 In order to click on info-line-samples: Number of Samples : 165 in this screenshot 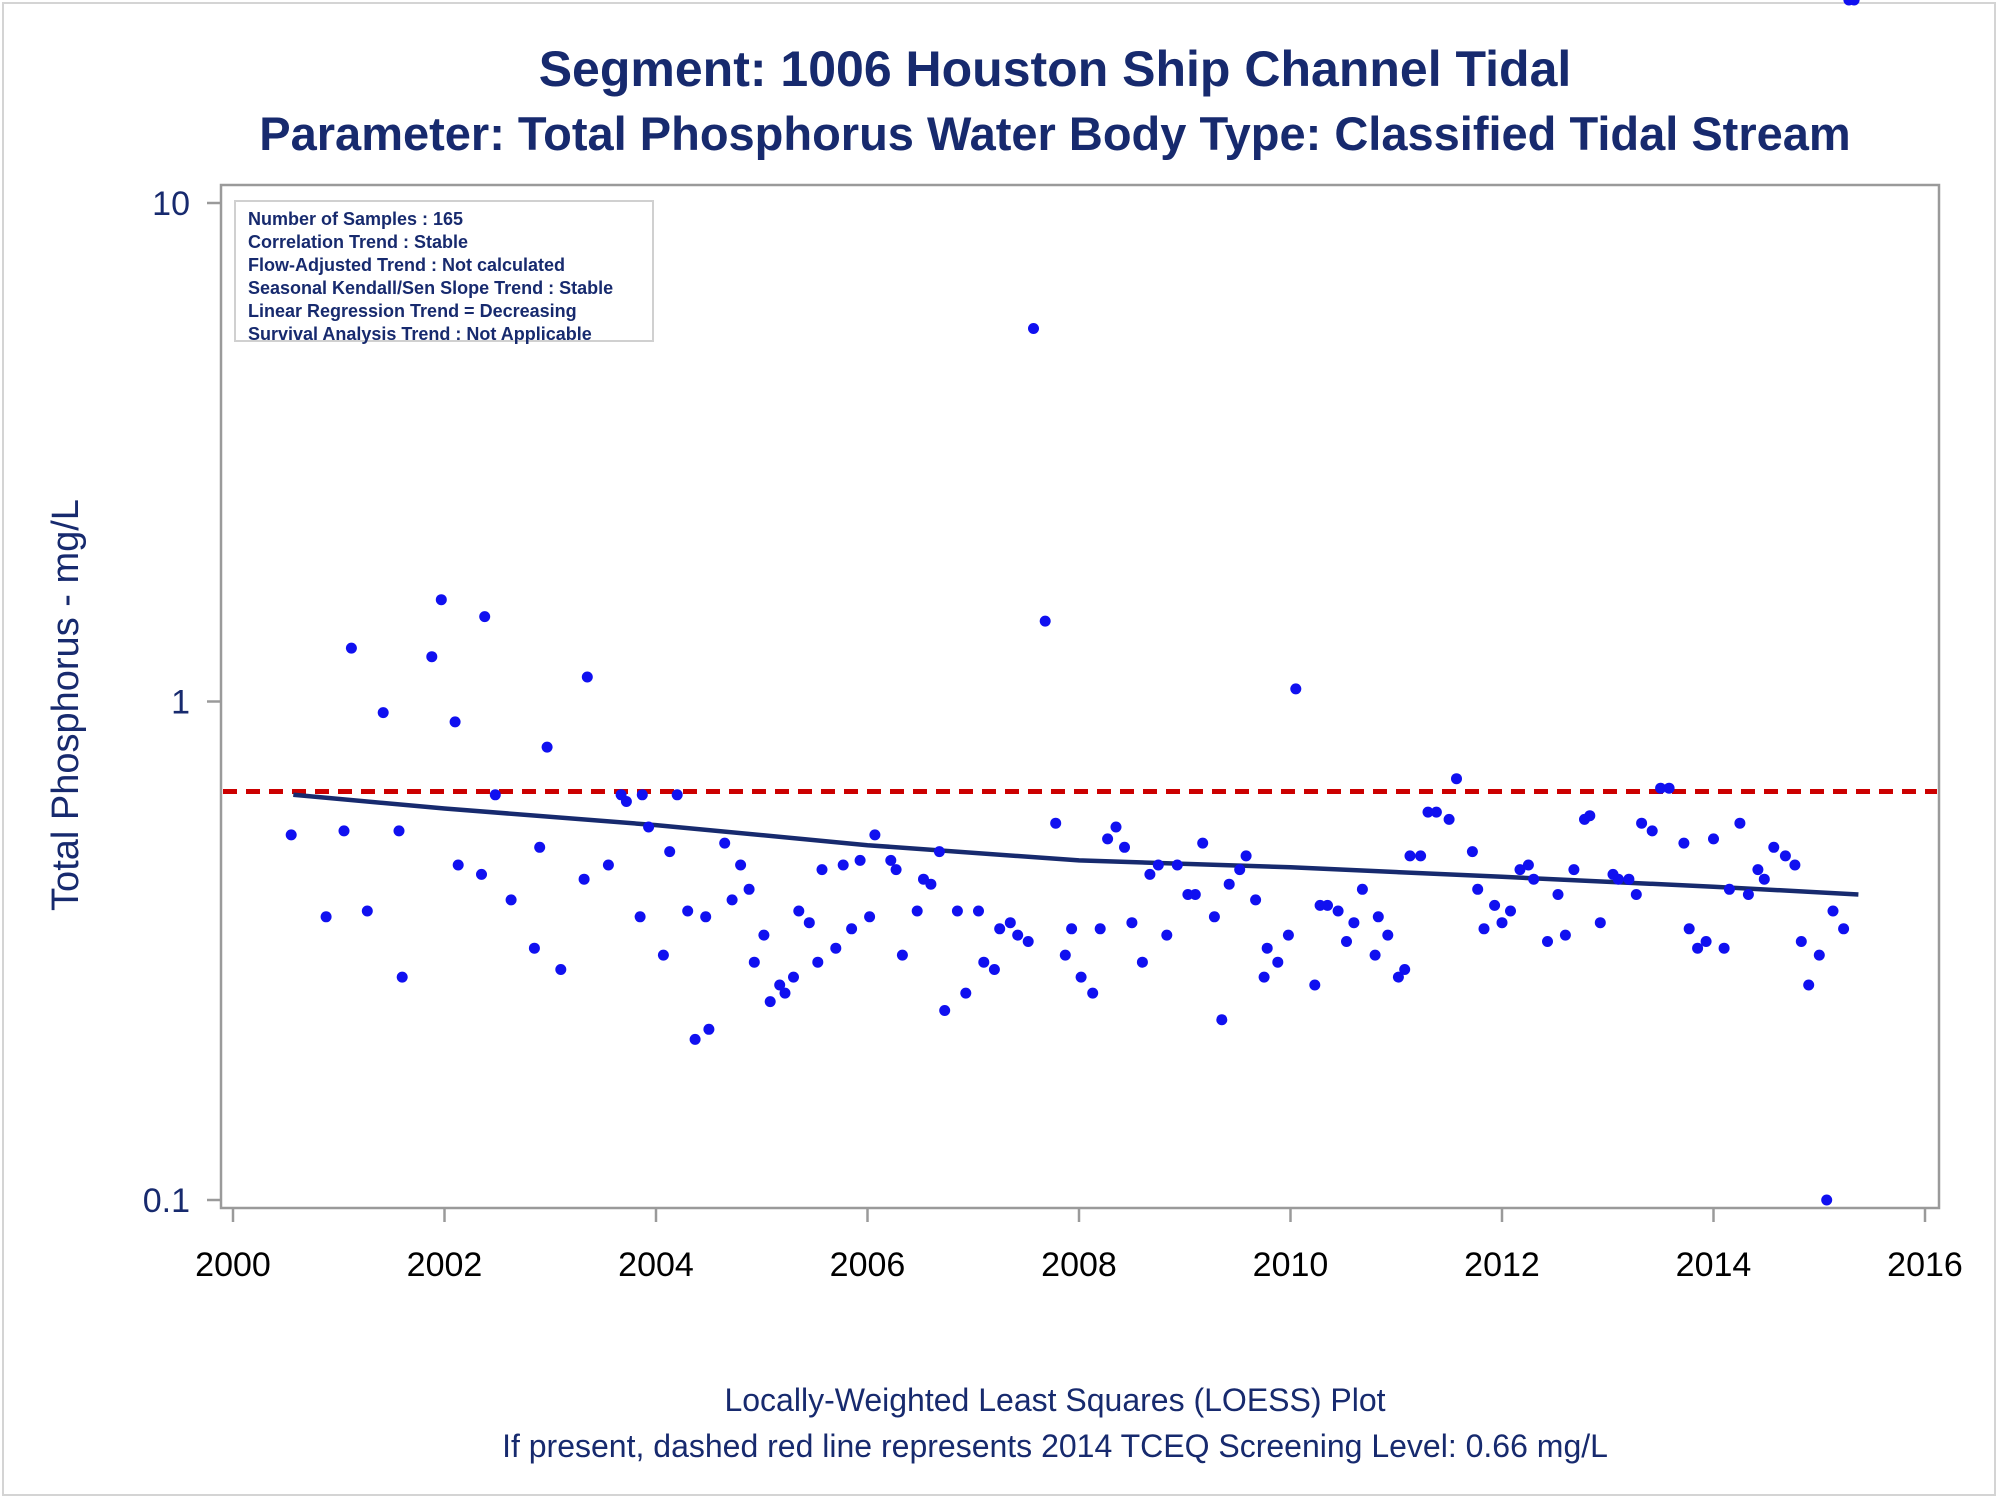, I will do `click(356, 219)`.